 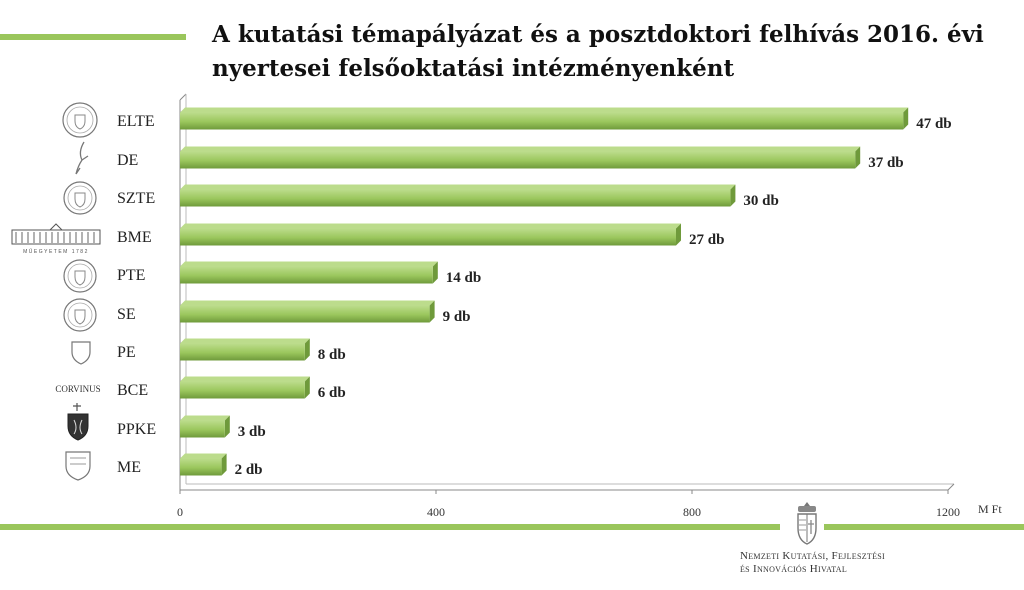 What do you see at coordinates (760, 201) in the screenshot?
I see `data-label: 30 db` at bounding box center [760, 201].